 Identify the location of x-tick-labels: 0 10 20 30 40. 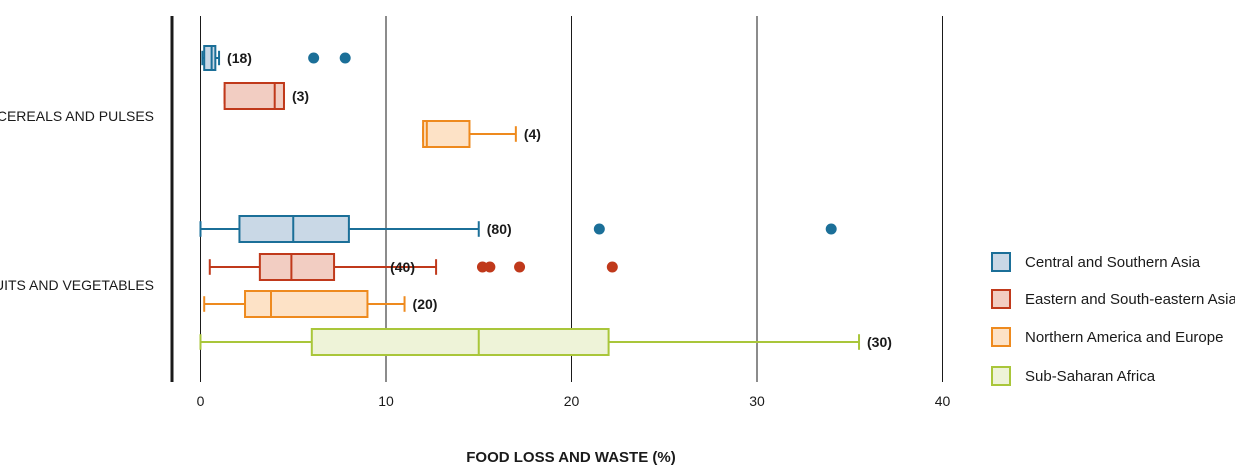
(574, 401).